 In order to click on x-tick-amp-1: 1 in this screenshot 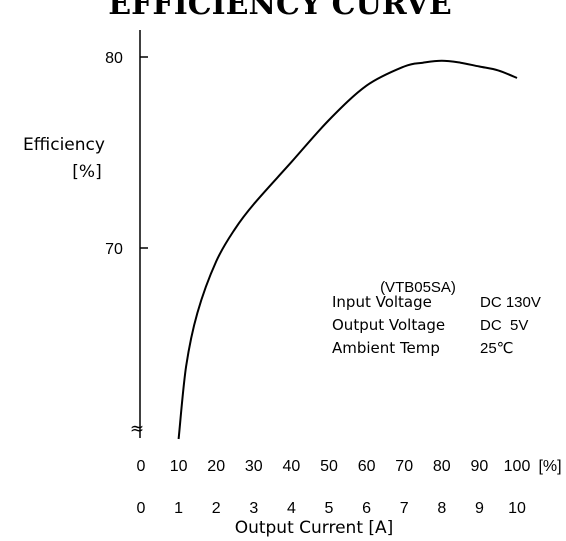, I will do `click(178, 508)`.